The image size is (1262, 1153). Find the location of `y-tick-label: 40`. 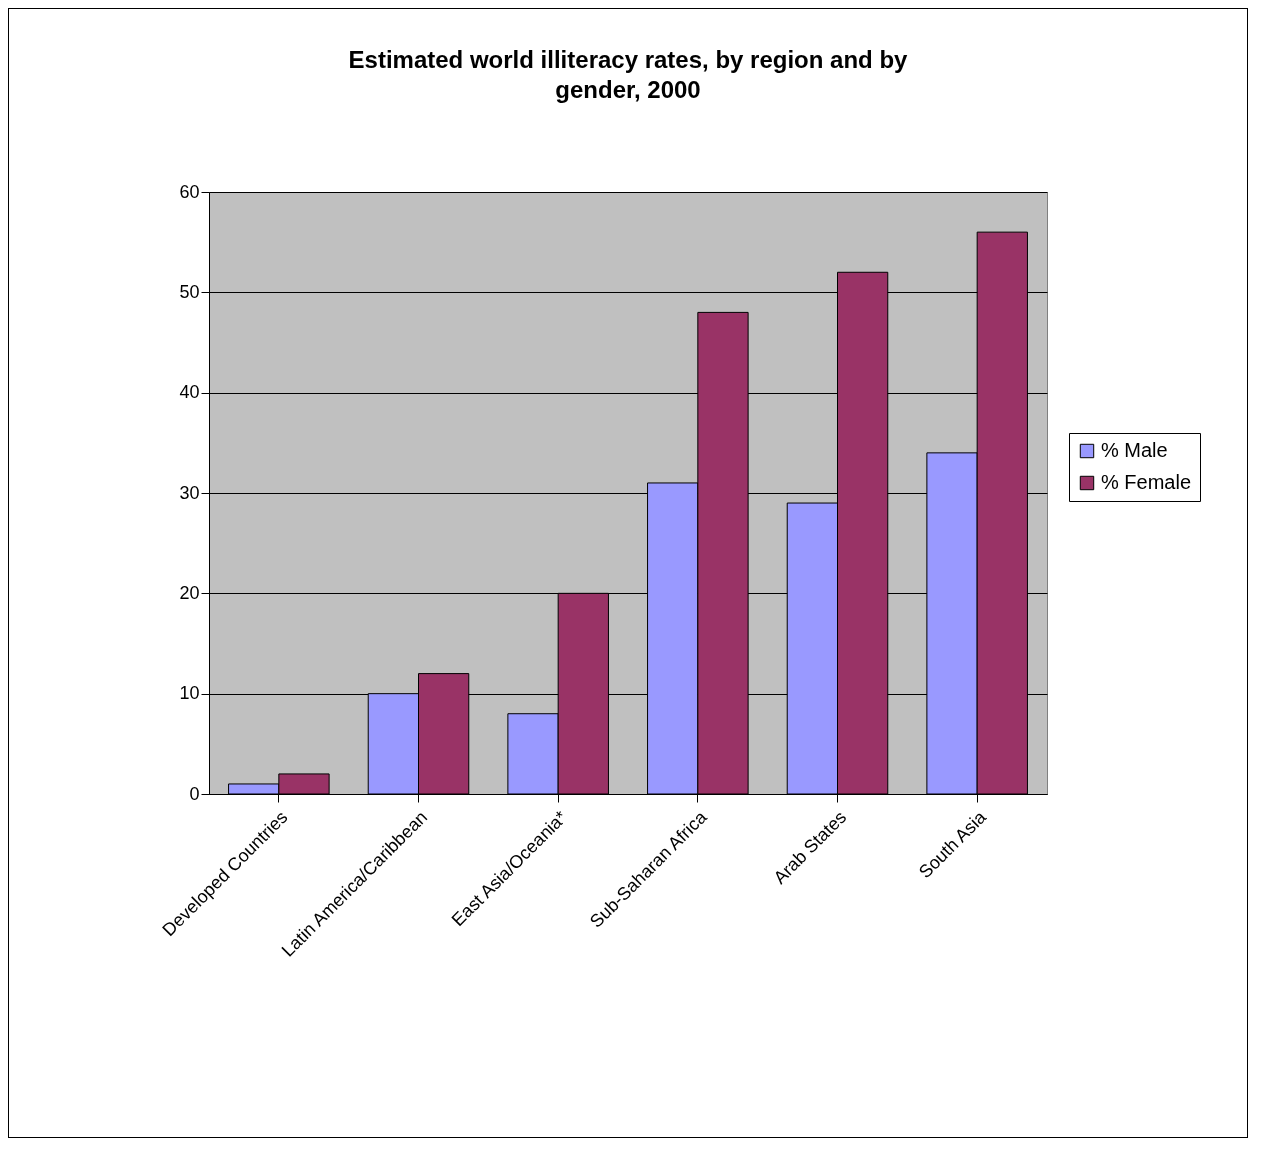

y-tick-label: 40 is located at coordinates (189, 392).